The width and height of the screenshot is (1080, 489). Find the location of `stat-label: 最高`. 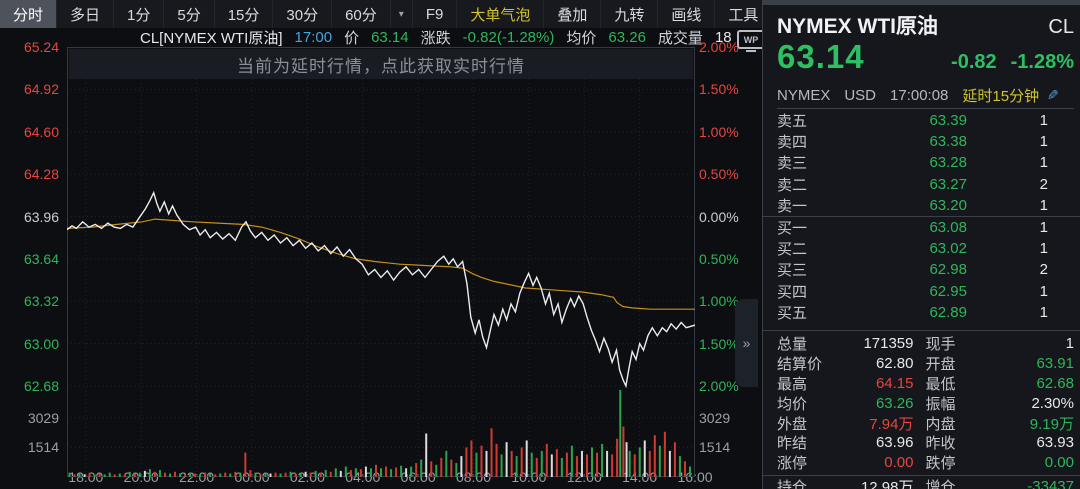

stat-label: 最高 is located at coordinates (792, 384).